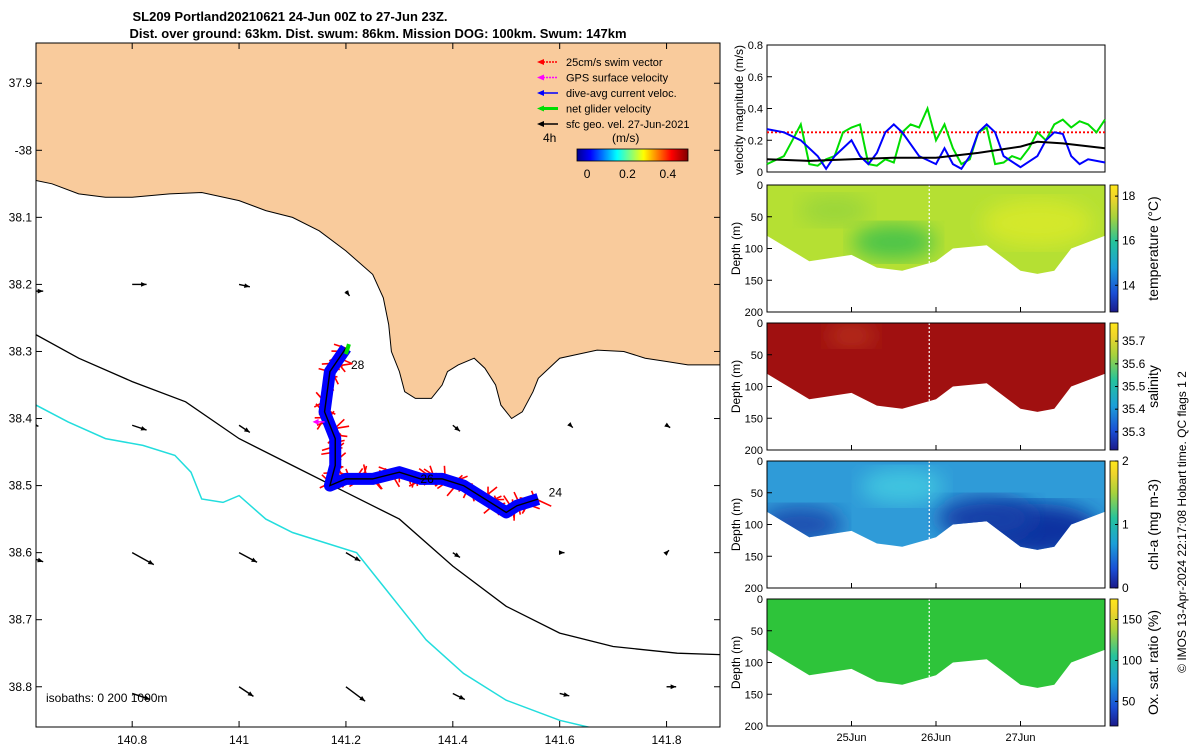 The image size is (1200, 750). I want to click on salinity-depth-tick-0: 0, so click(760, 324).